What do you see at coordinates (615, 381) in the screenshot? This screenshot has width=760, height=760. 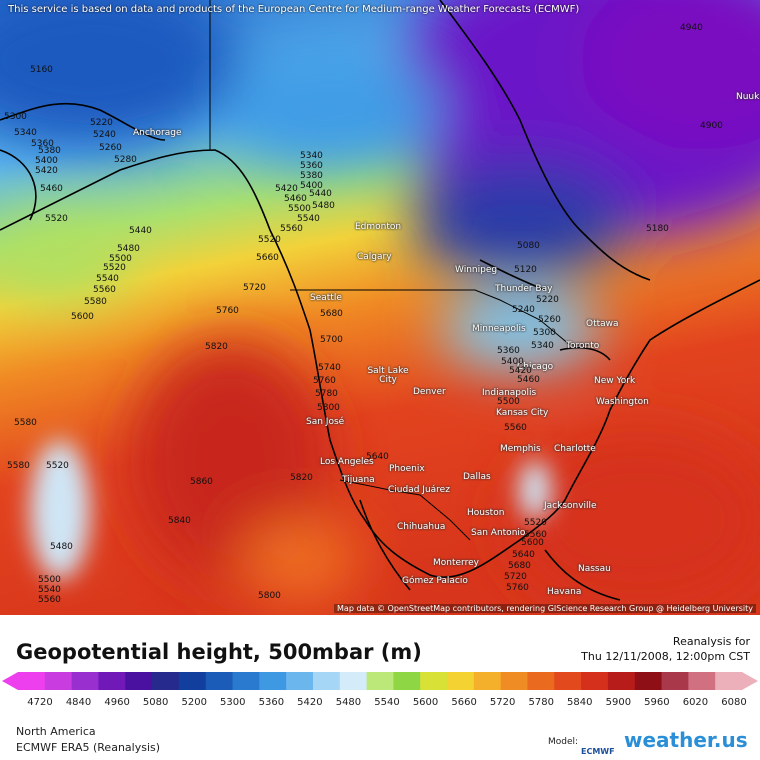 I see `city-label: New York` at bounding box center [615, 381].